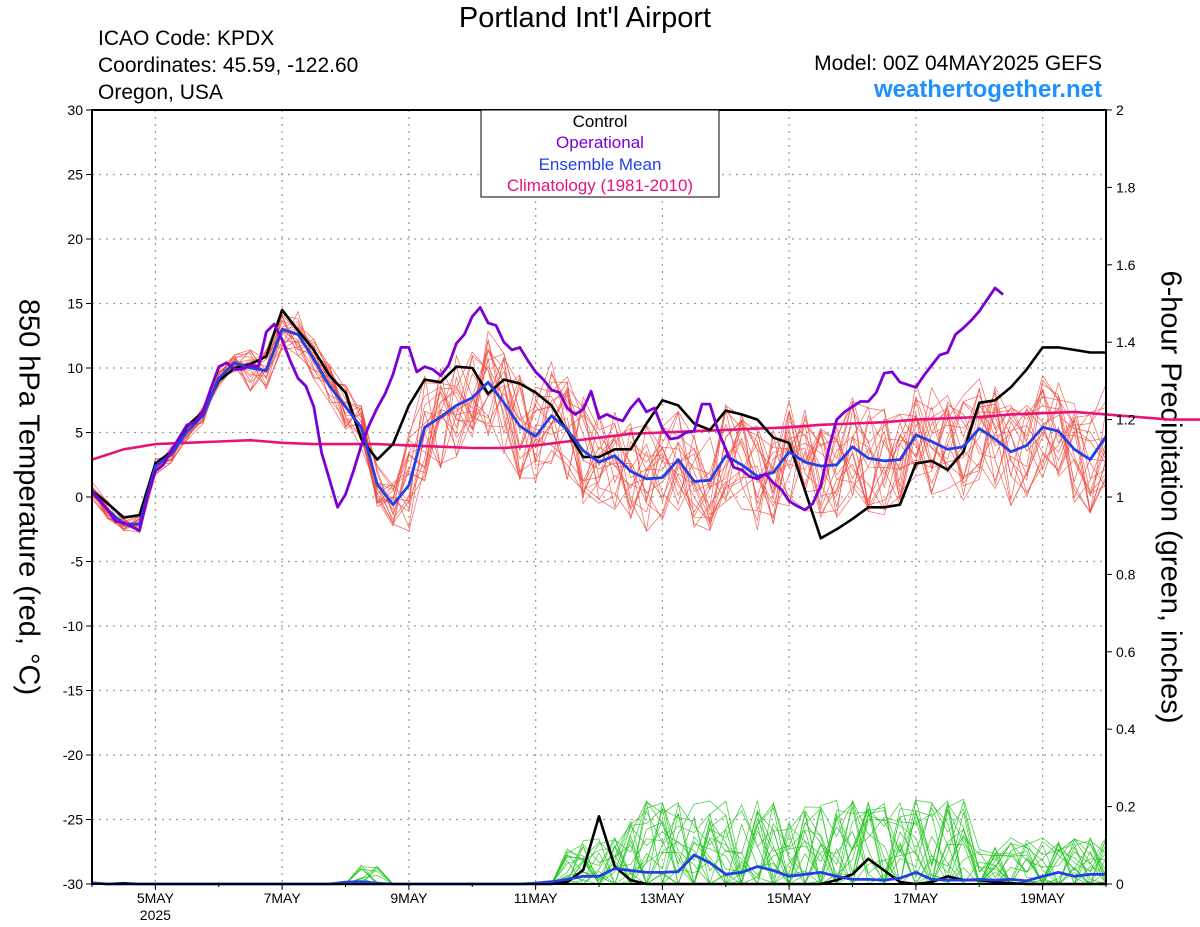 This screenshot has height=927, width=1200. What do you see at coordinates (73, 626) in the screenshot?
I see `y-tick-label: -10` at bounding box center [73, 626].